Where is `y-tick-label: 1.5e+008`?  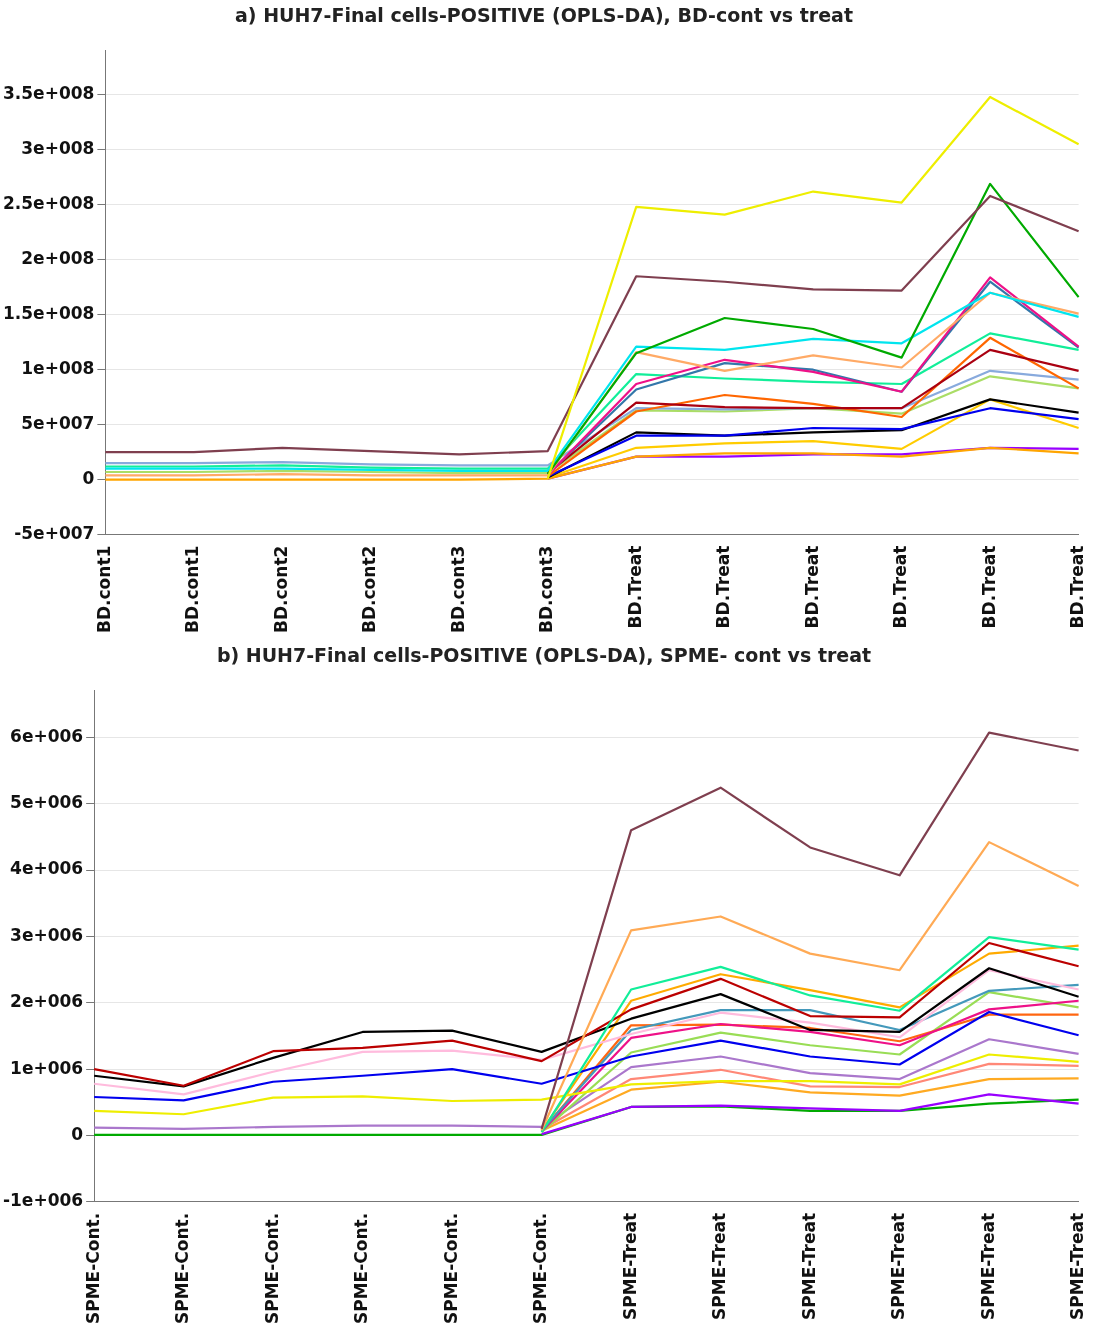 y-tick-label: 1.5e+008 is located at coordinates (49, 313).